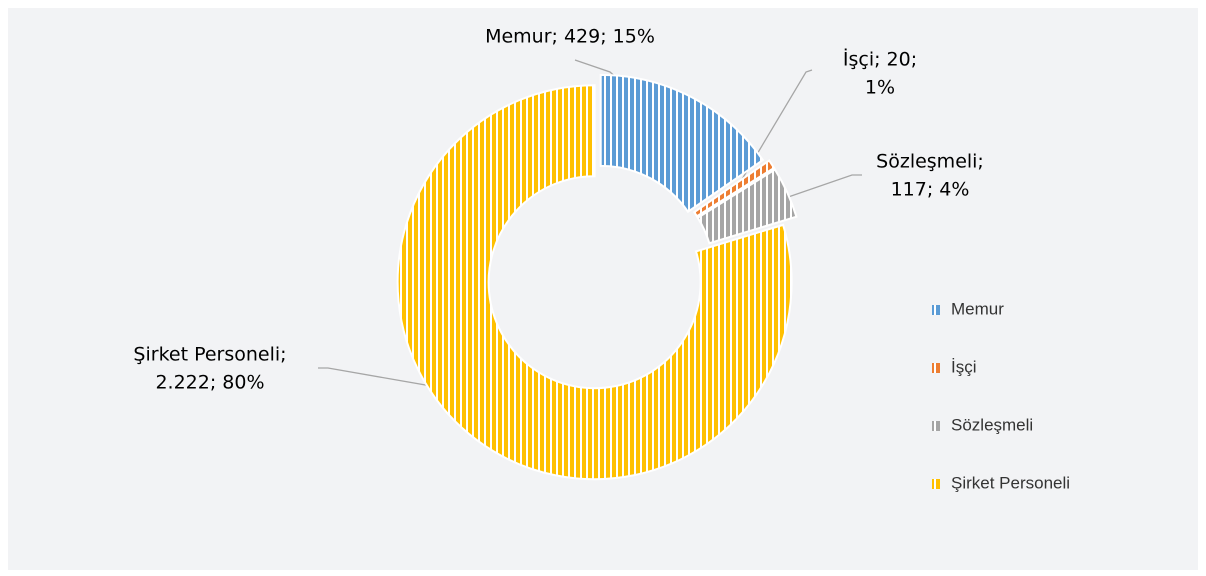 The height and width of the screenshot is (576, 1206). Describe the element at coordinates (209, 383) in the screenshot. I see `data-label: 2.222; 80%` at that location.